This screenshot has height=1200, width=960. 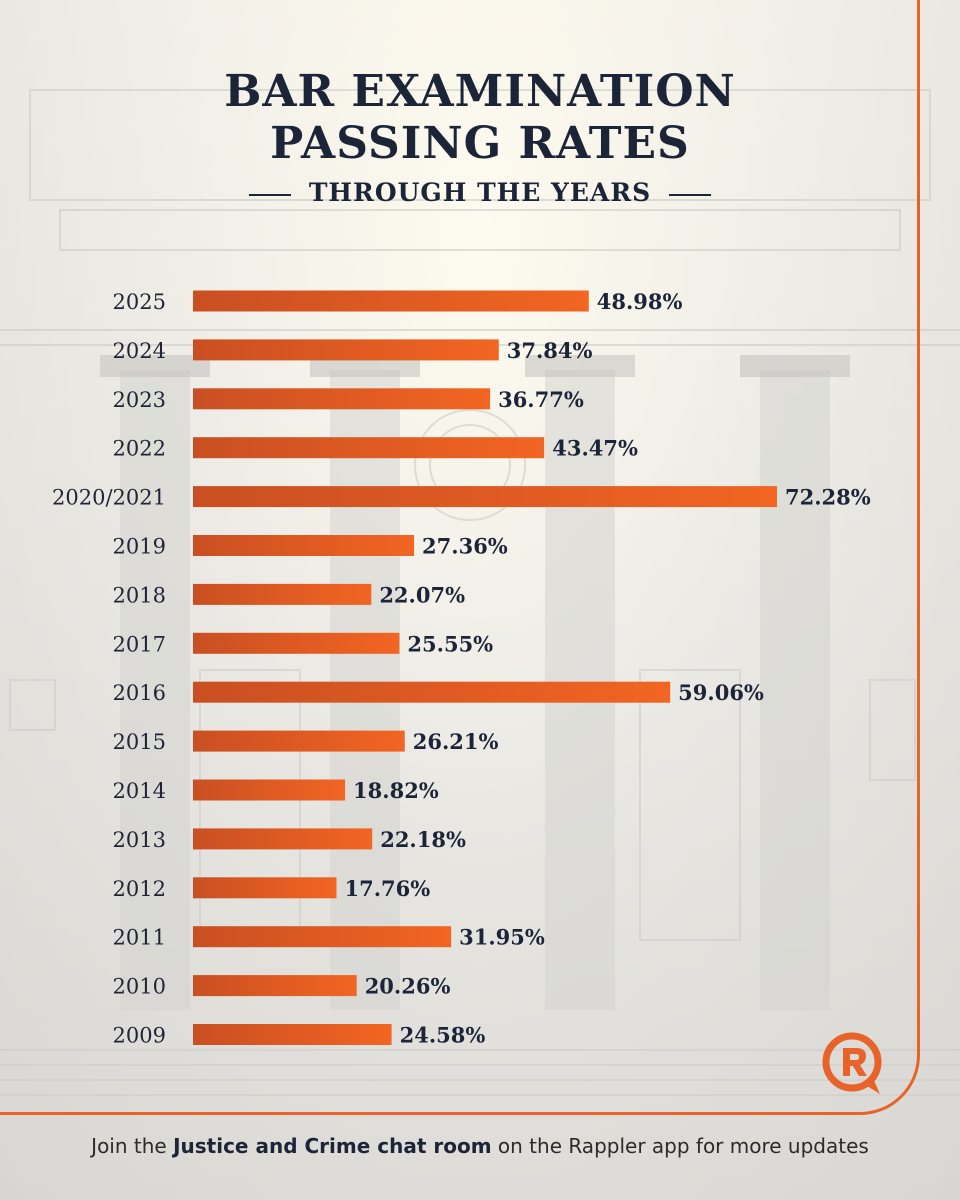 What do you see at coordinates (132, 1146) in the screenshot?
I see `footer-prefix: Join the` at bounding box center [132, 1146].